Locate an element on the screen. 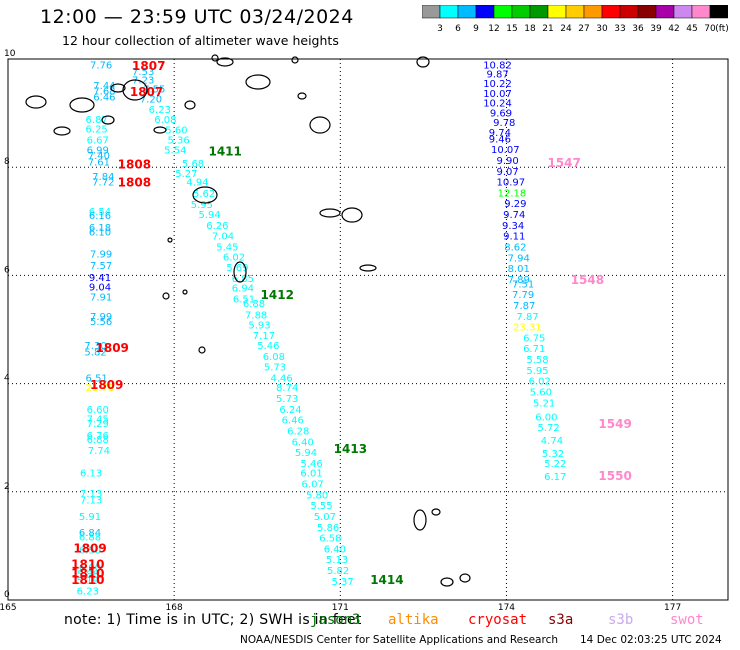  swh-value: 9.04 is located at coordinates (100, 288).